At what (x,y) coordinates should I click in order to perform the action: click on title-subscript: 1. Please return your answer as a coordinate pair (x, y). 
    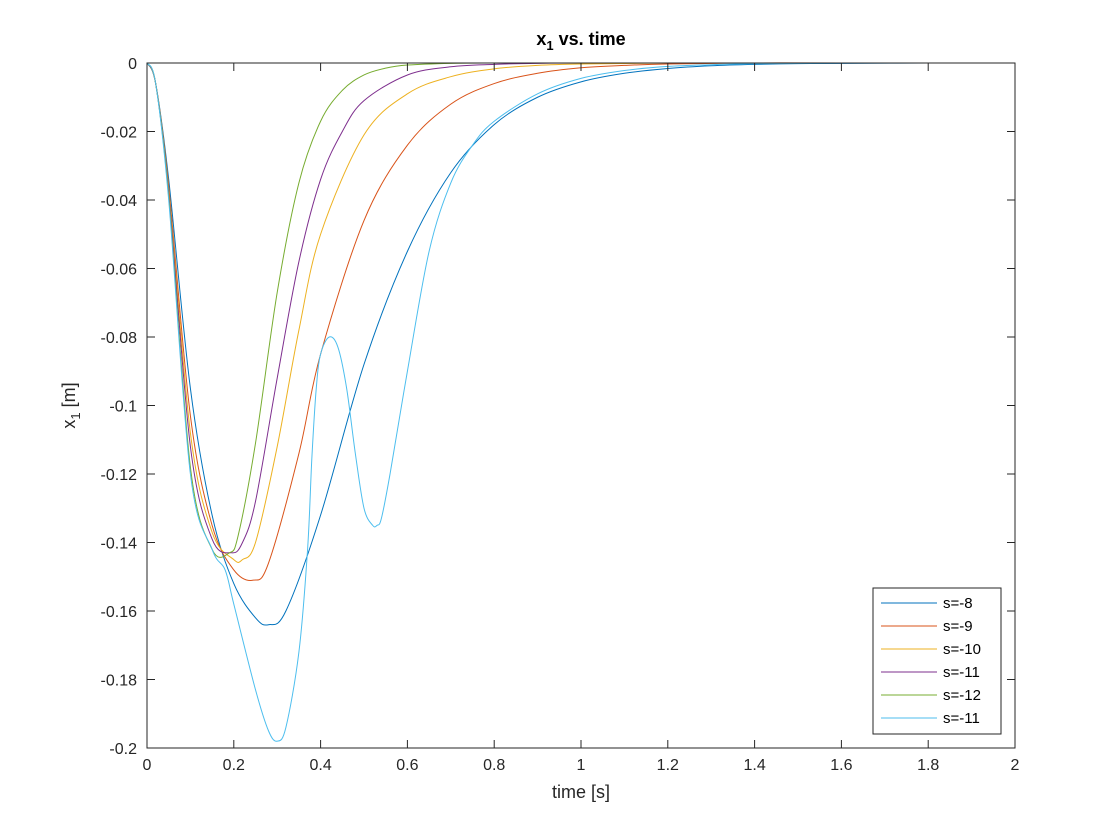
    Looking at the image, I should click on (549, 45).